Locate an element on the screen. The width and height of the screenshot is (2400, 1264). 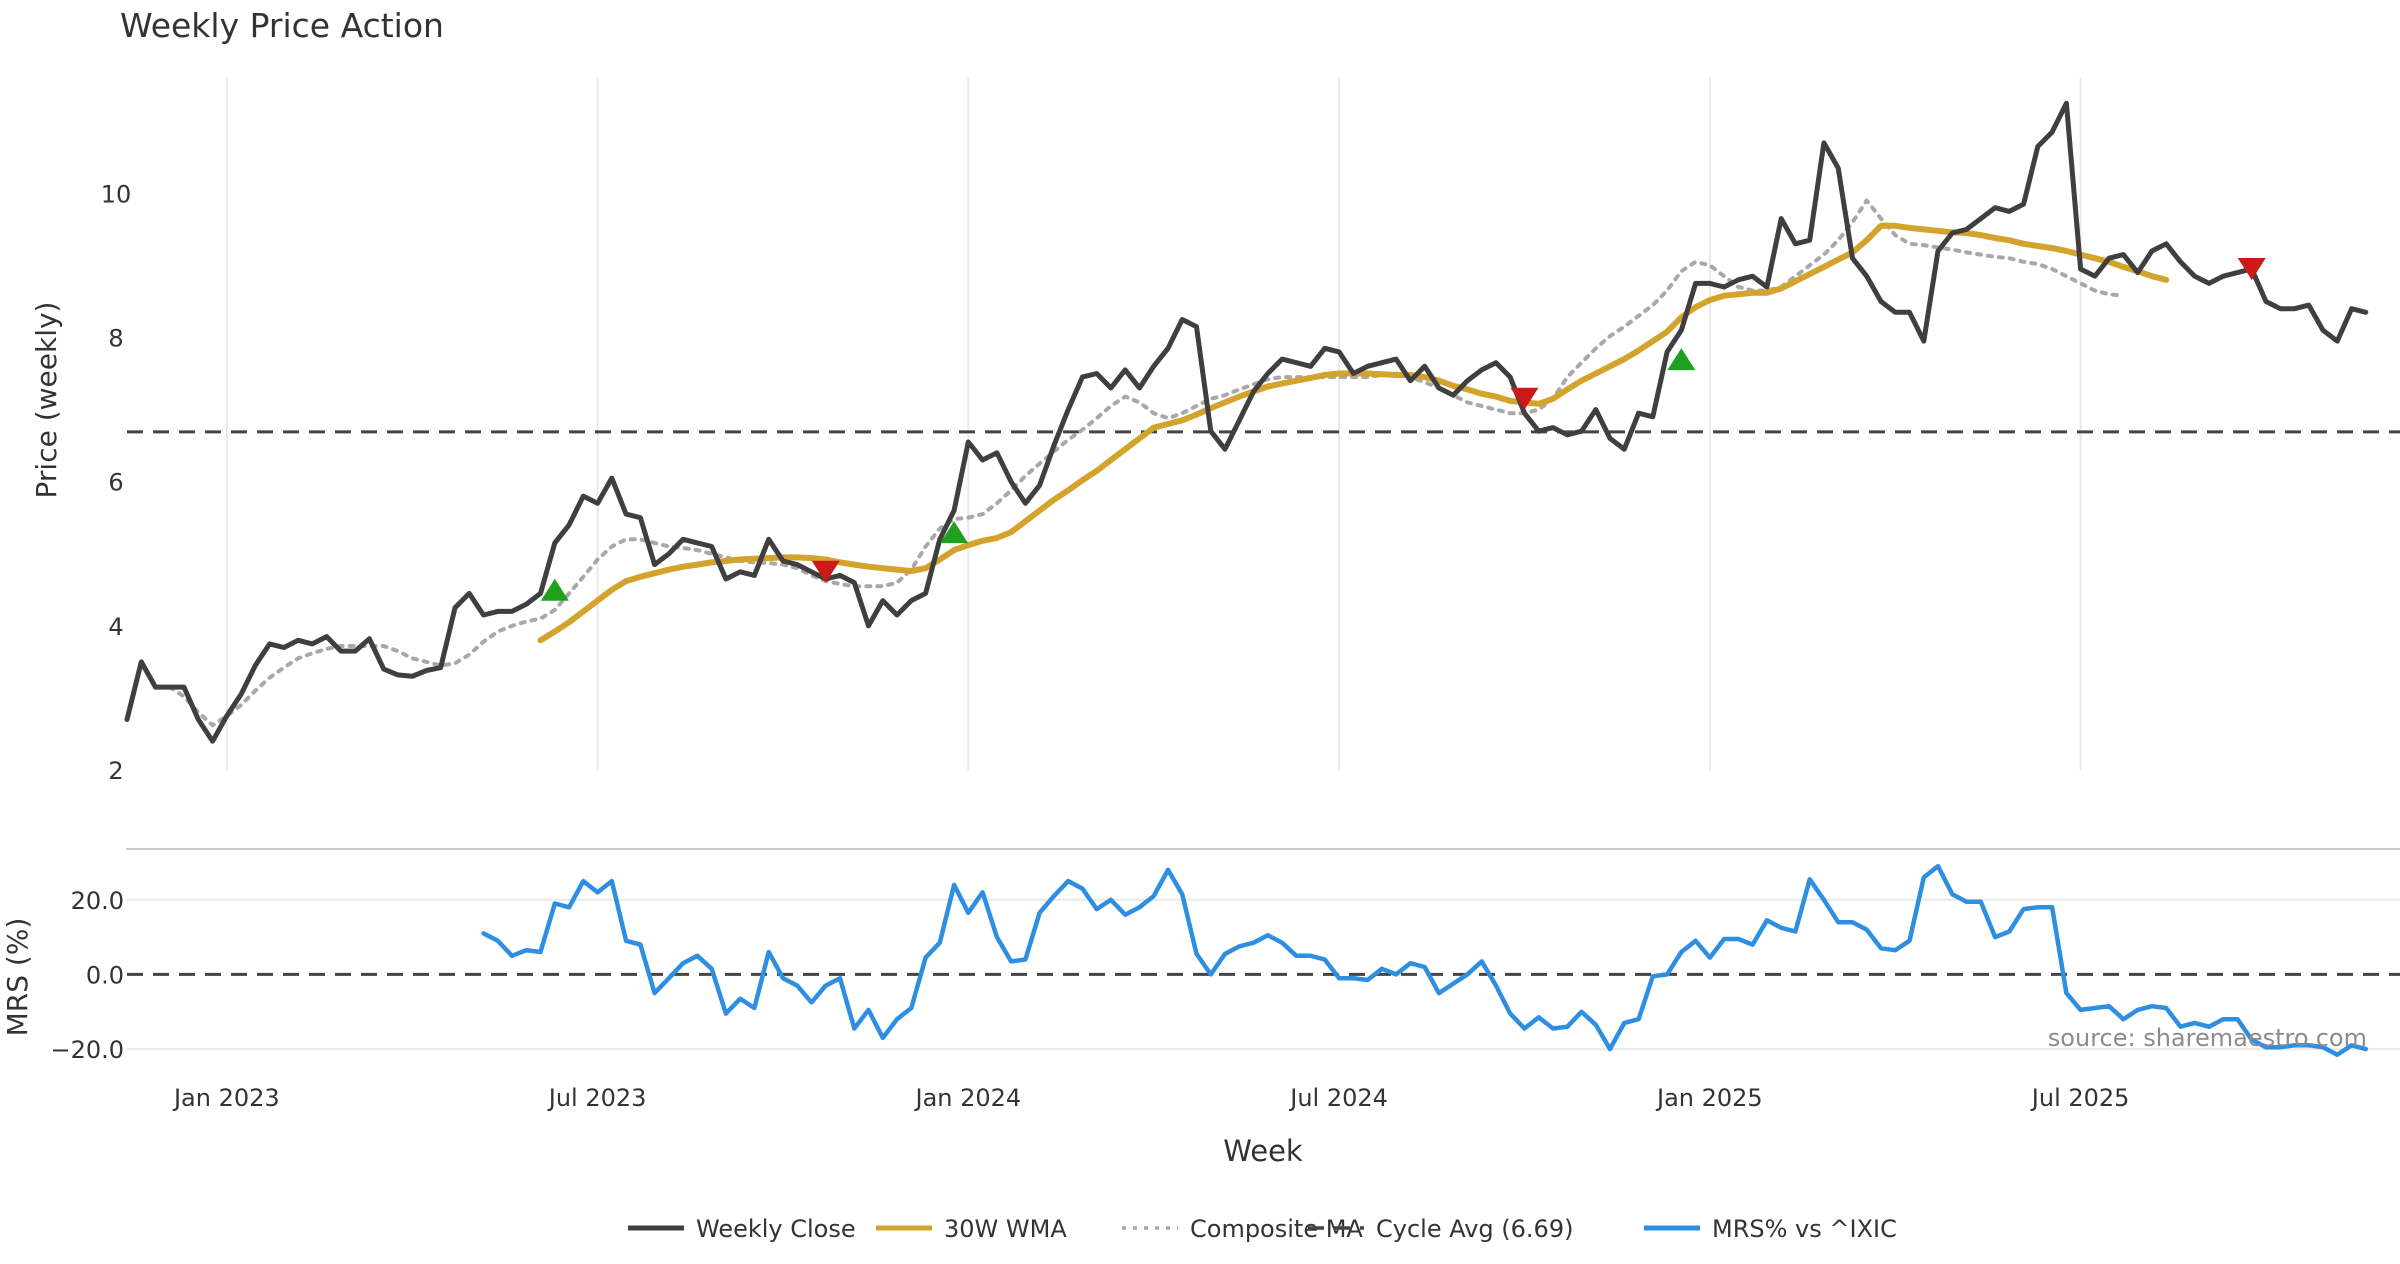
x-tick-label: Jan 2023 is located at coordinates (226, 1098).